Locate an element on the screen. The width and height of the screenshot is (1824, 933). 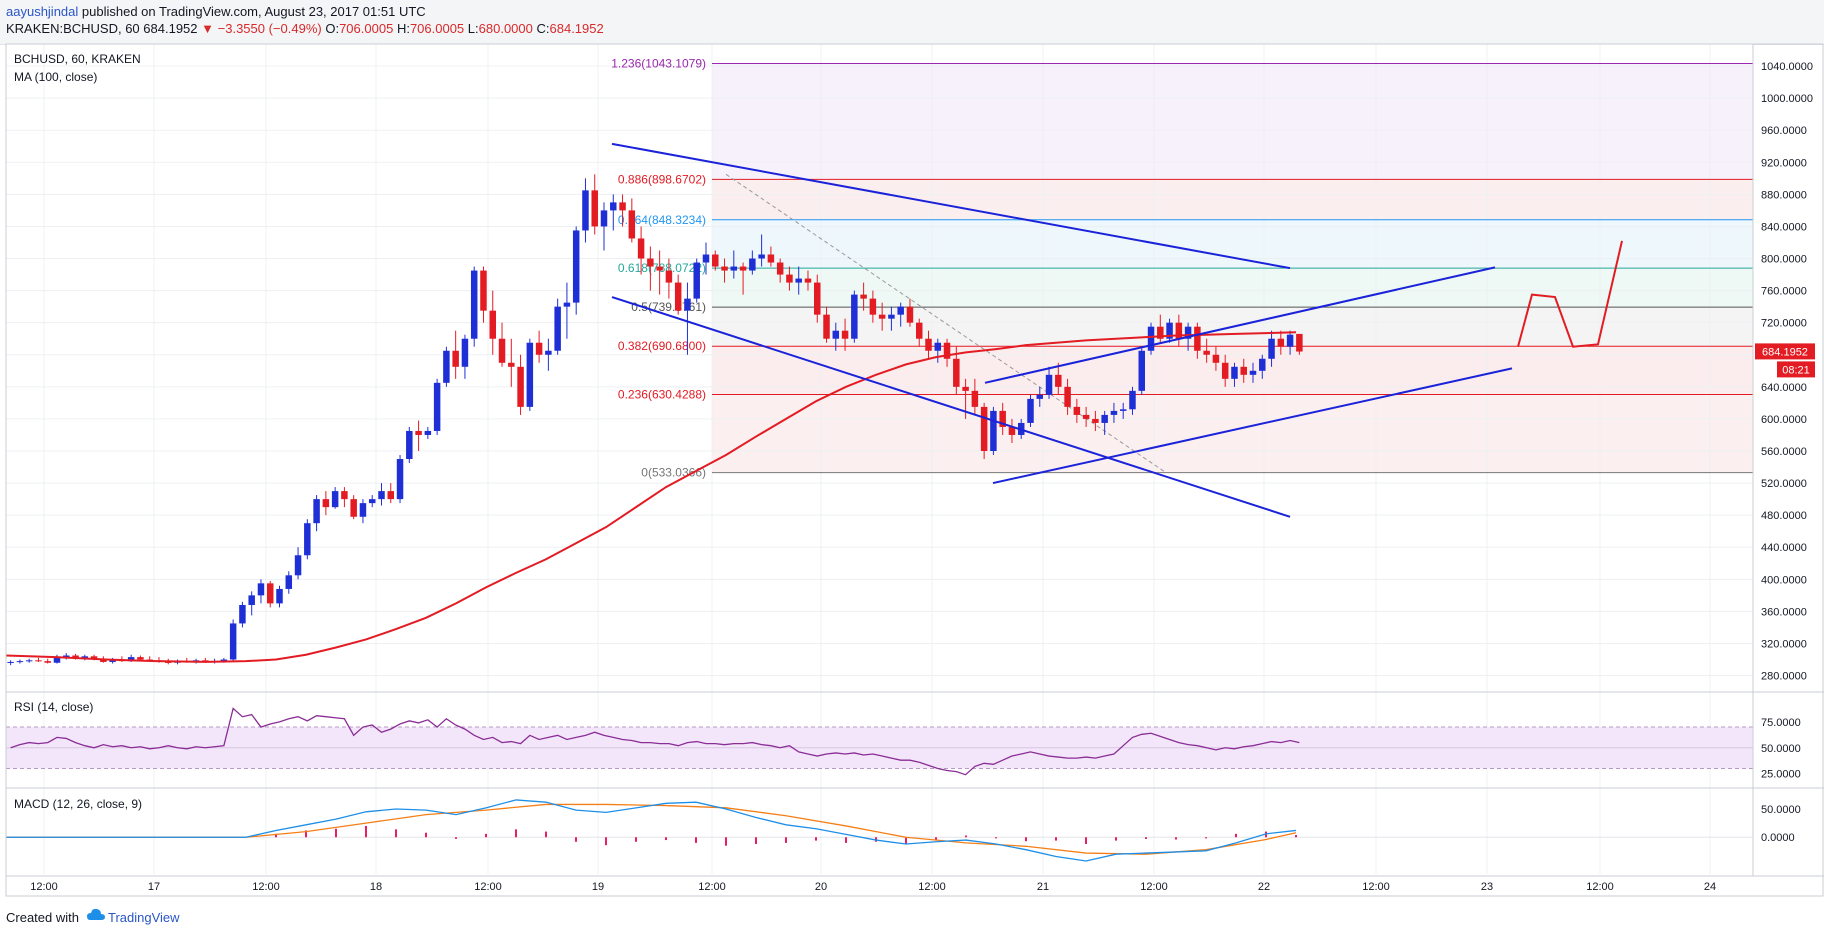
time-tick-label: 17 is located at coordinates (154, 887).